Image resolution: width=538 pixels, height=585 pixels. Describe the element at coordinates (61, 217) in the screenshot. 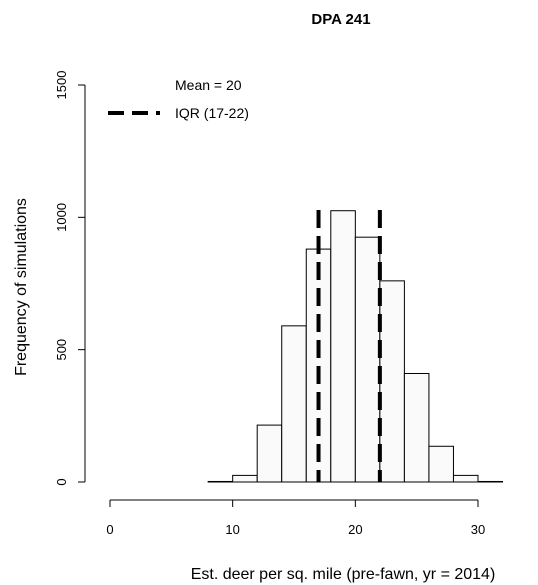

I see `y-tick-label-2: 1000` at that location.